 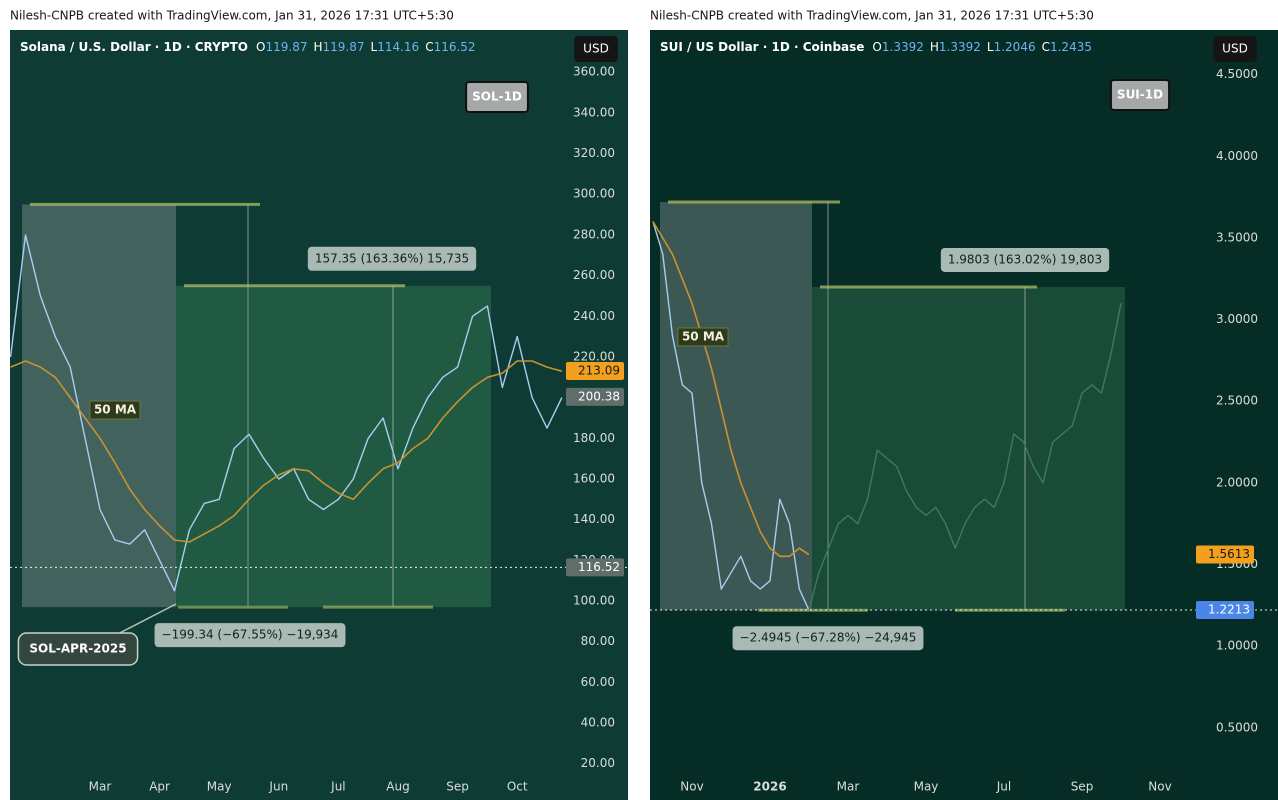 What do you see at coordinates (134, 47) in the screenshot?
I see `legend-symbol: Solana / U.S. Dollar · 1D · CRYPTO` at bounding box center [134, 47].